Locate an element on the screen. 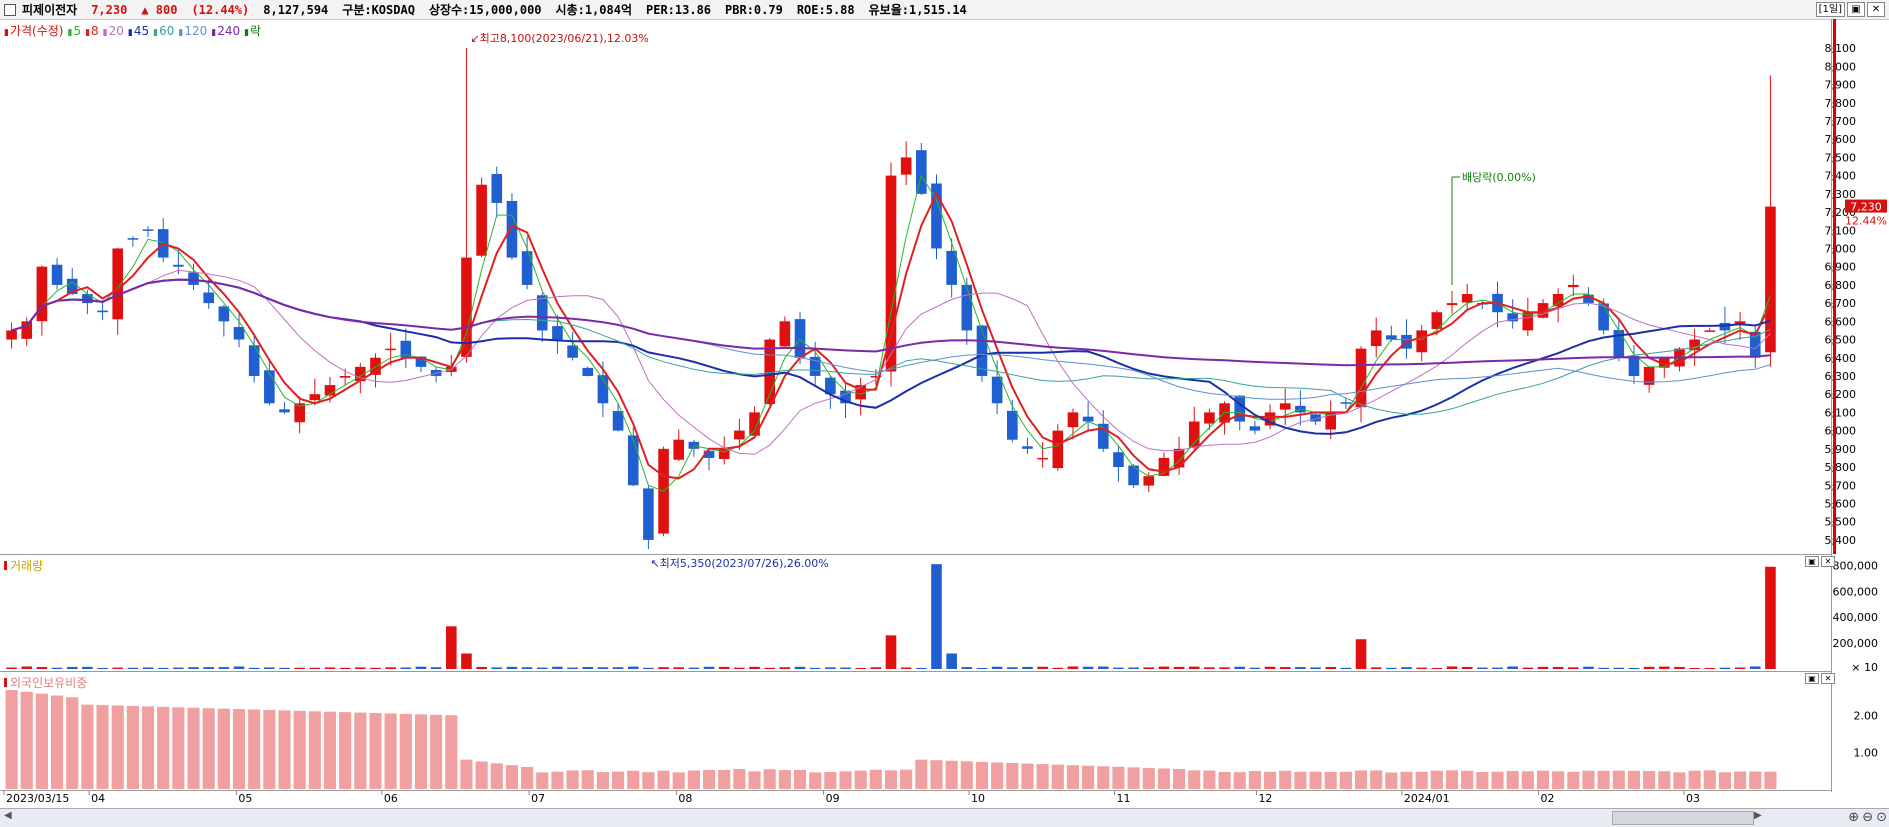 This screenshot has height=827, width=1889. legend-item-6: 120 is located at coordinates (196, 31).